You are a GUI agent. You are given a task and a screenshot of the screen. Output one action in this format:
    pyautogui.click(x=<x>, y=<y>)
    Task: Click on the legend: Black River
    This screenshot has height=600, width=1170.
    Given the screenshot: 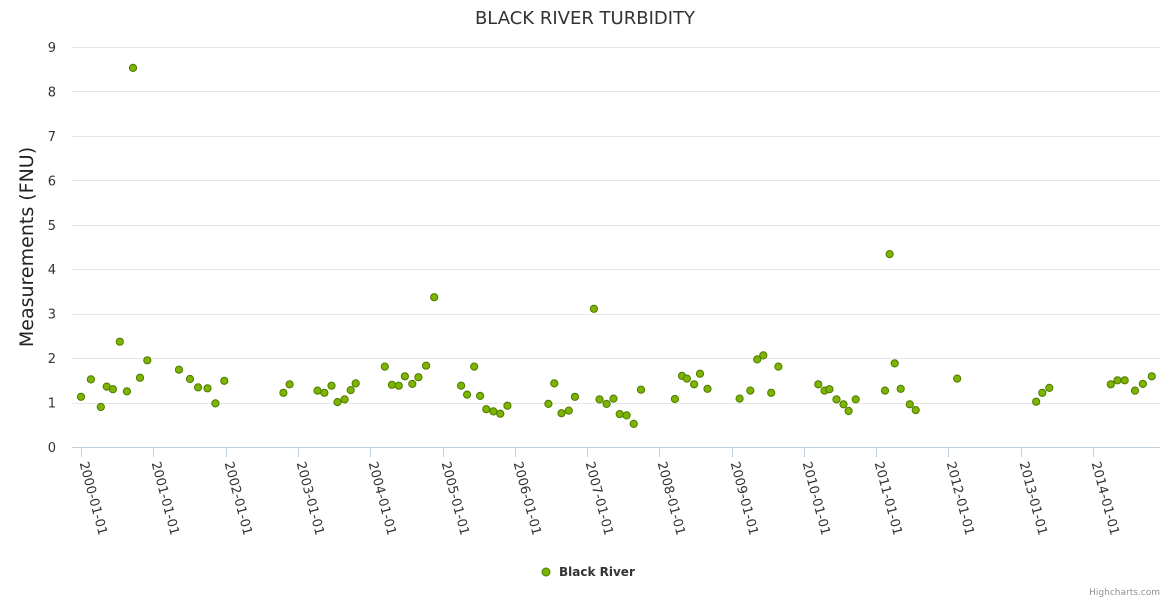 What is the action you would take?
    pyautogui.click(x=588, y=572)
    